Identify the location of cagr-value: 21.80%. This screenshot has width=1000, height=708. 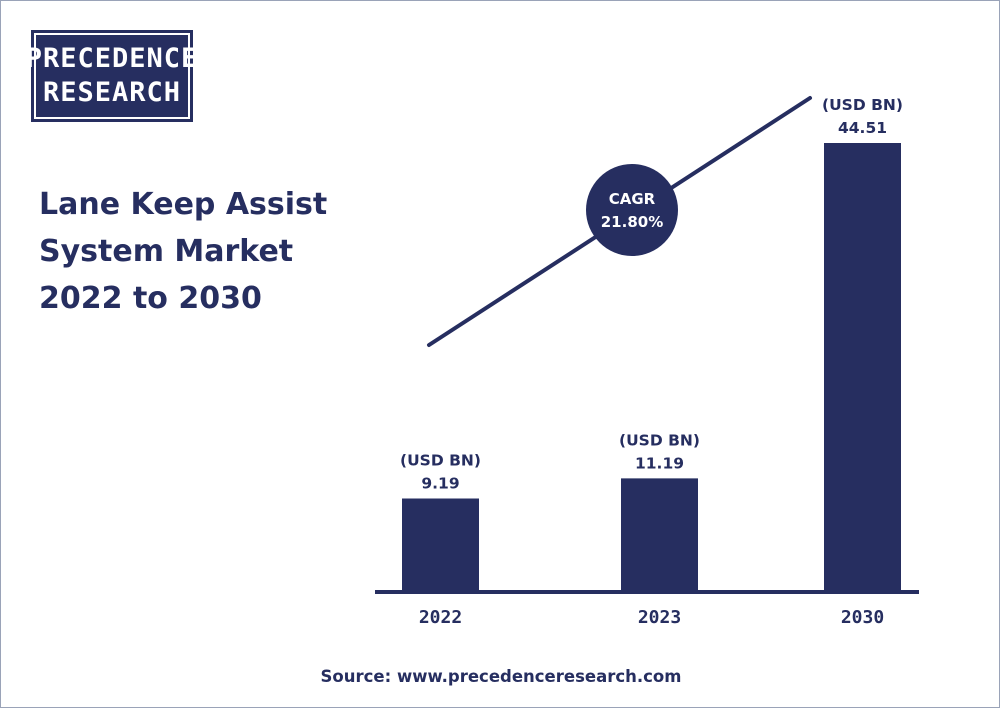
(632, 222).